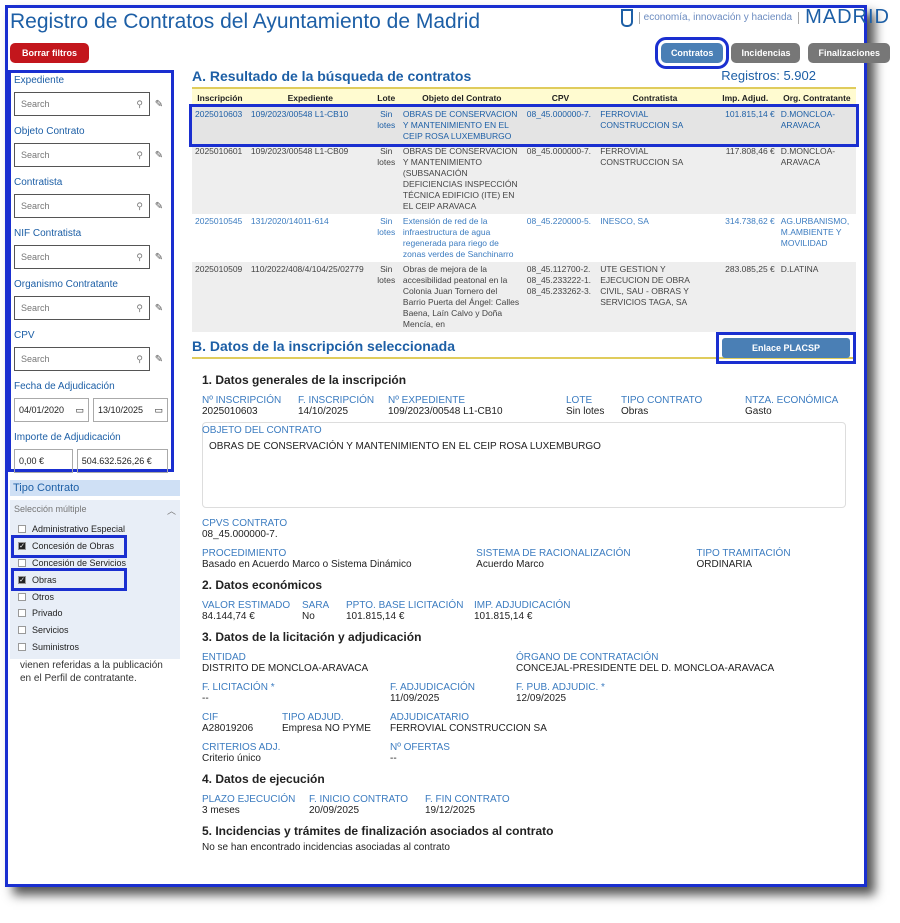 This screenshot has height=923, width=900. I want to click on column-header: Inscripción, so click(220, 98).